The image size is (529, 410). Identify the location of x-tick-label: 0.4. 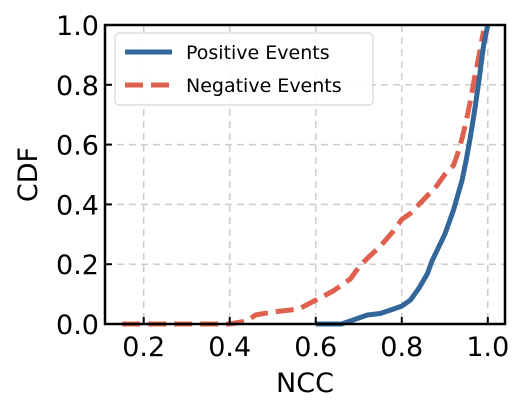
(229, 347).